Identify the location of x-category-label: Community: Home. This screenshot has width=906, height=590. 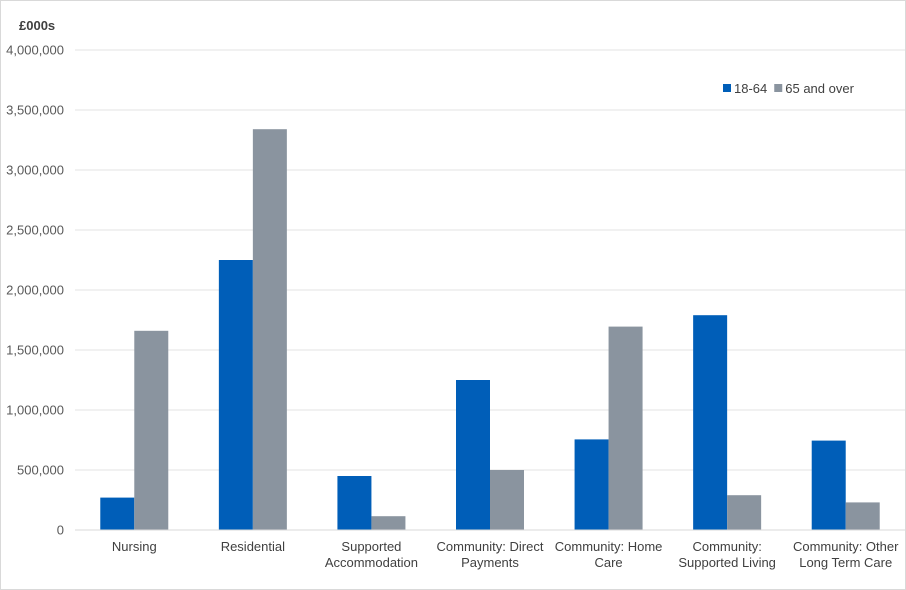
(609, 546).